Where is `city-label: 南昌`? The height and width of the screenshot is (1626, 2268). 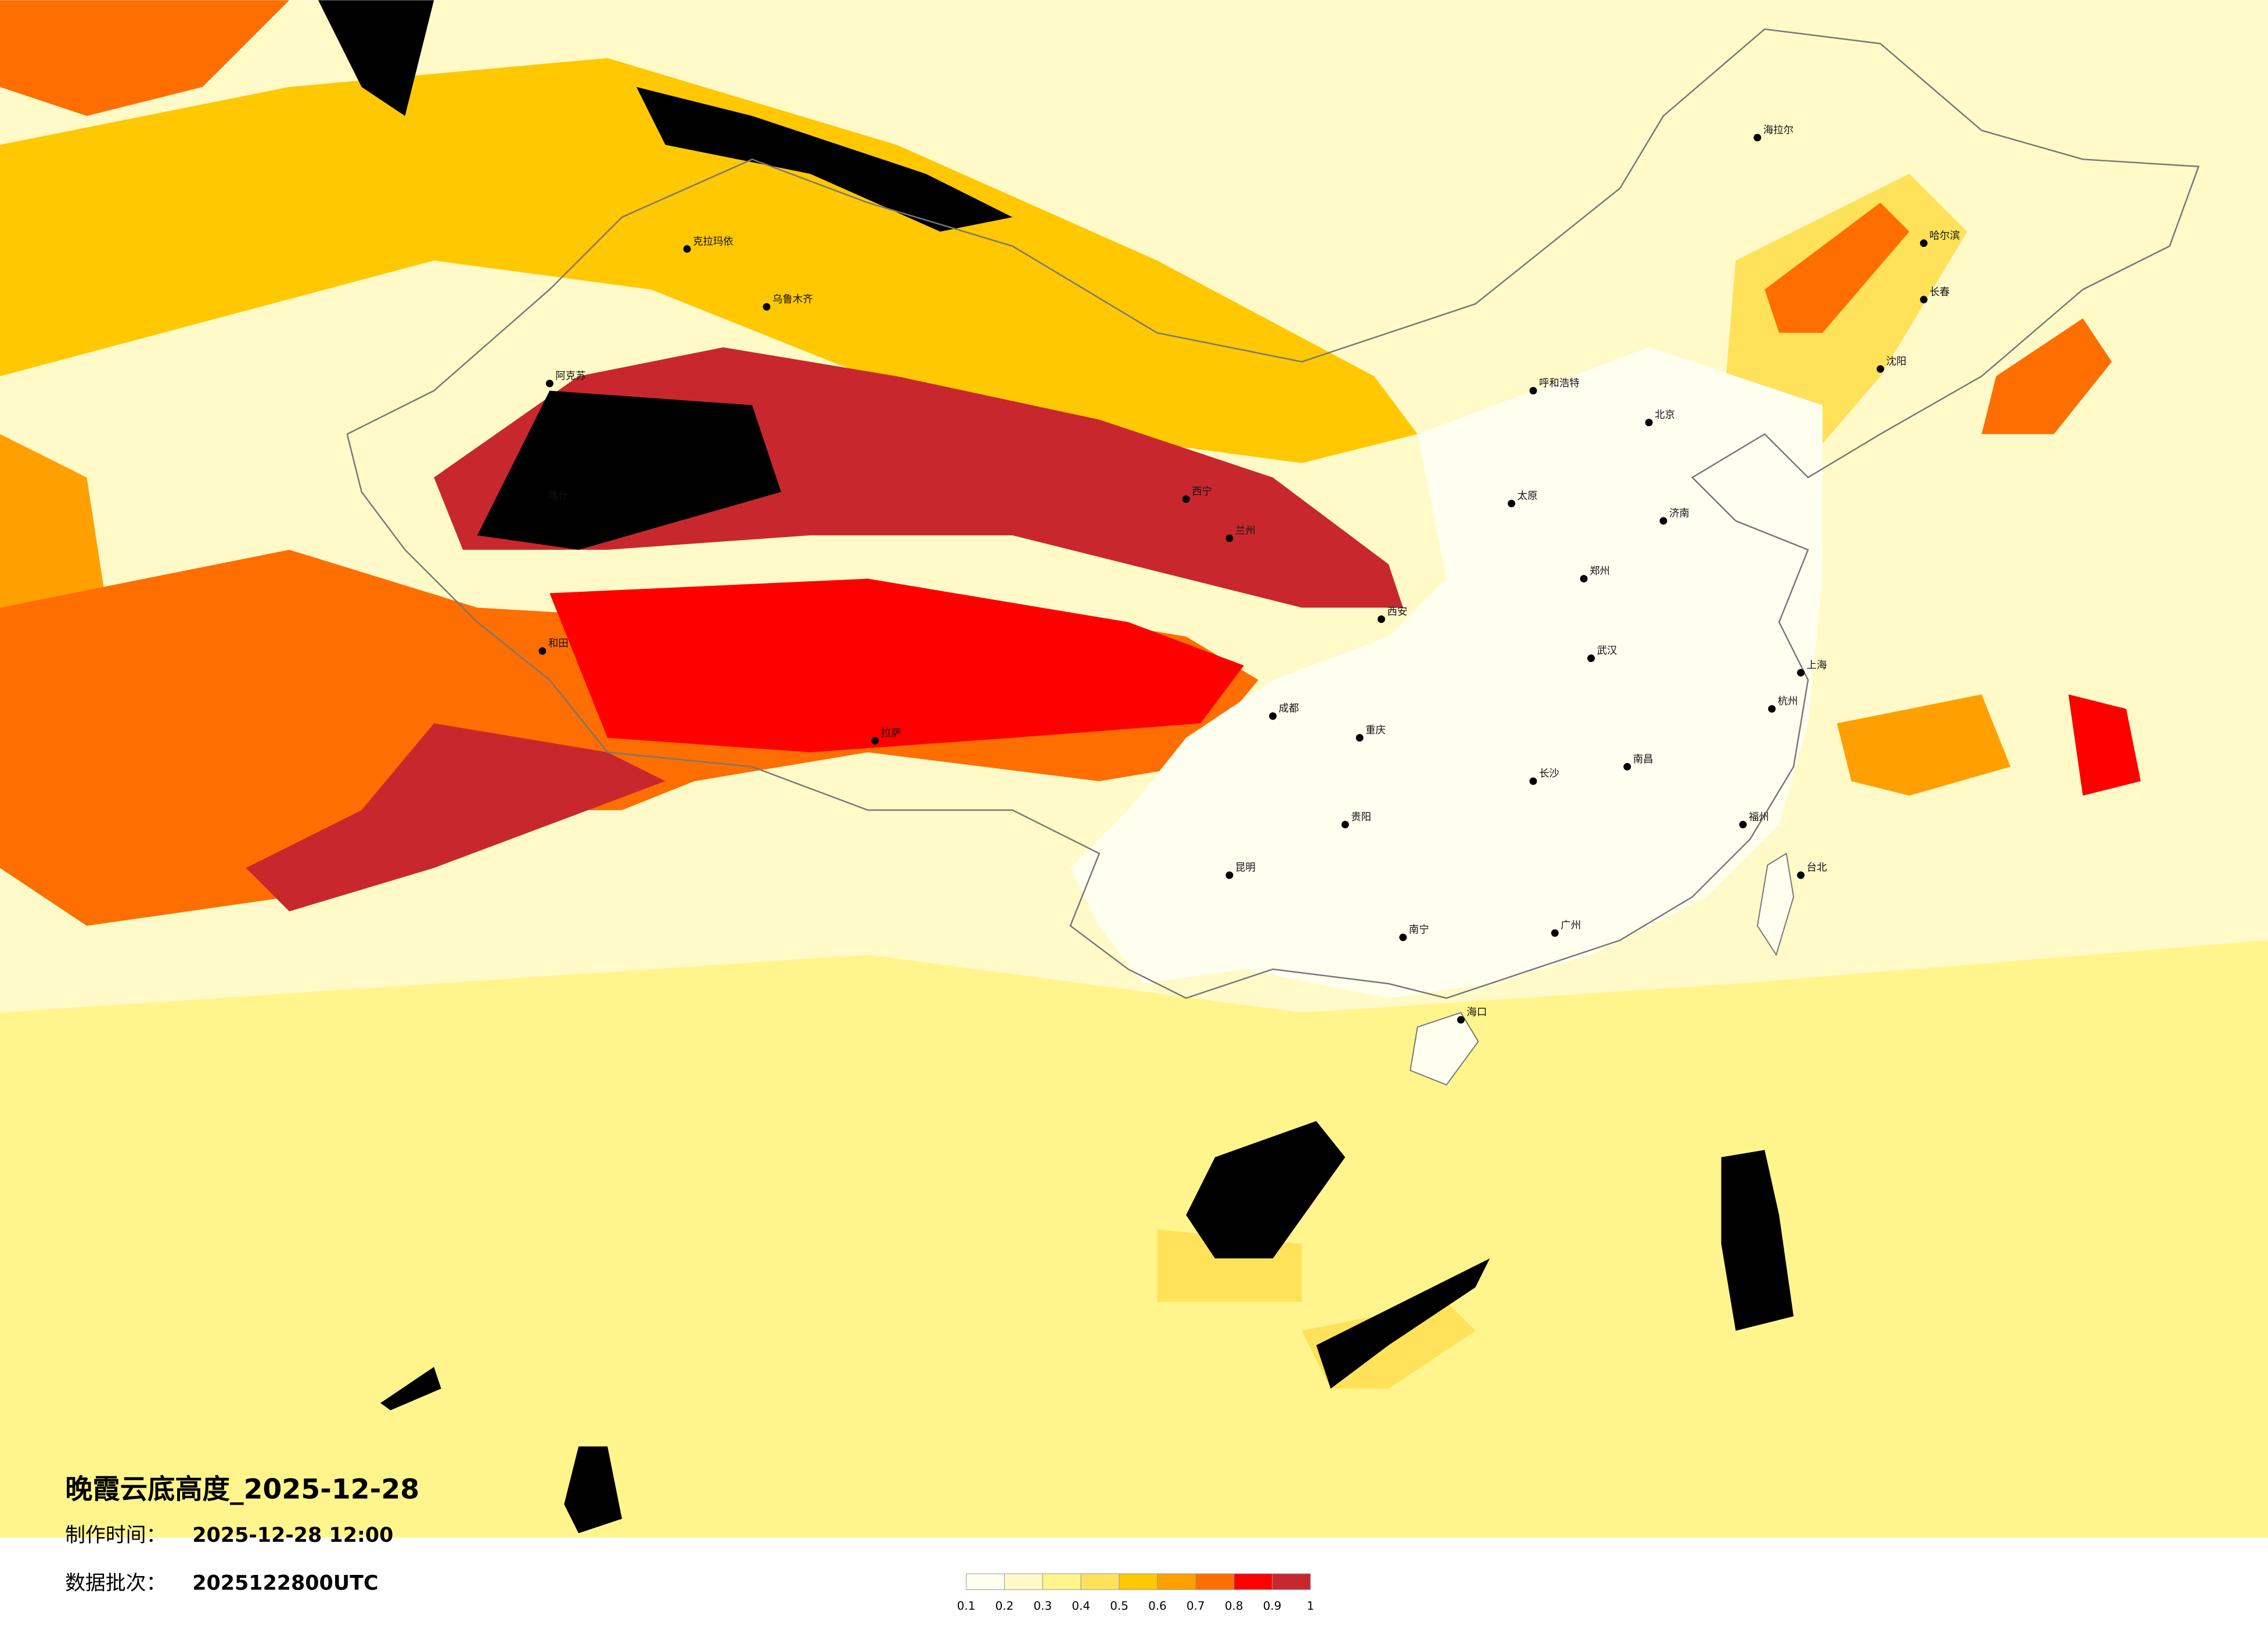
city-label: 南昌 is located at coordinates (1643, 759).